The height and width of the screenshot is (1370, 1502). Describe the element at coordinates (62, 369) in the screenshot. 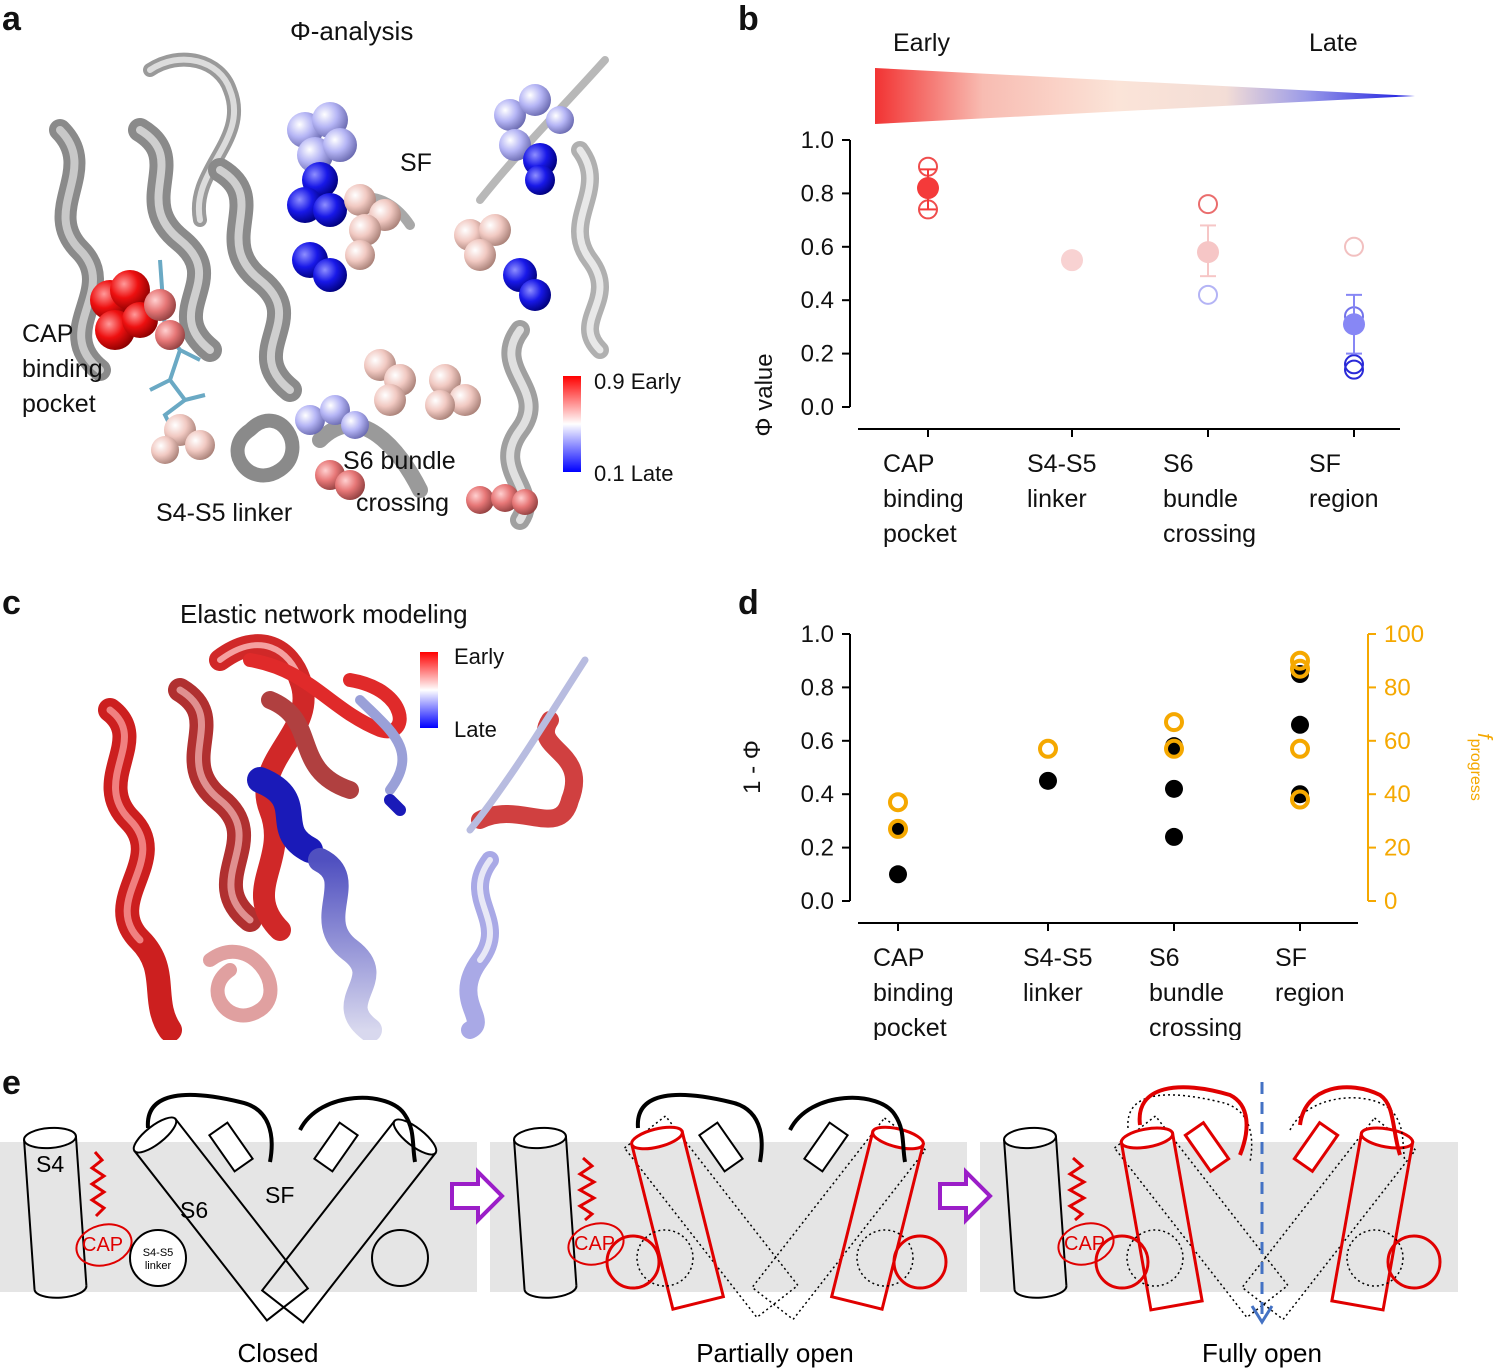

I see `cap-label-line2: binding` at that location.